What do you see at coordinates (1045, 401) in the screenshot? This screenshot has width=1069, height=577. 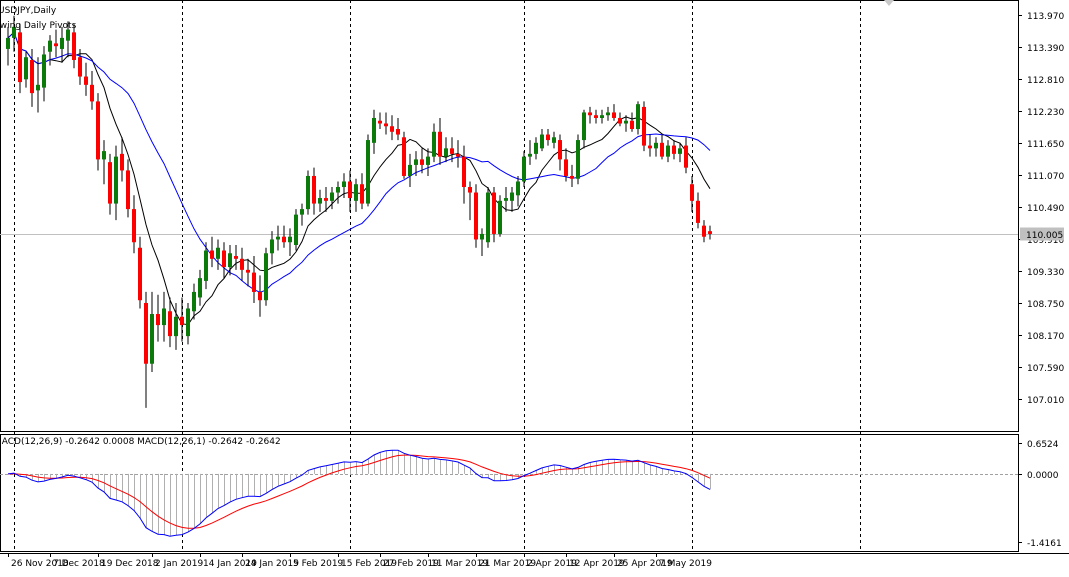 I see `price-axis-label: 107.010` at bounding box center [1045, 401].